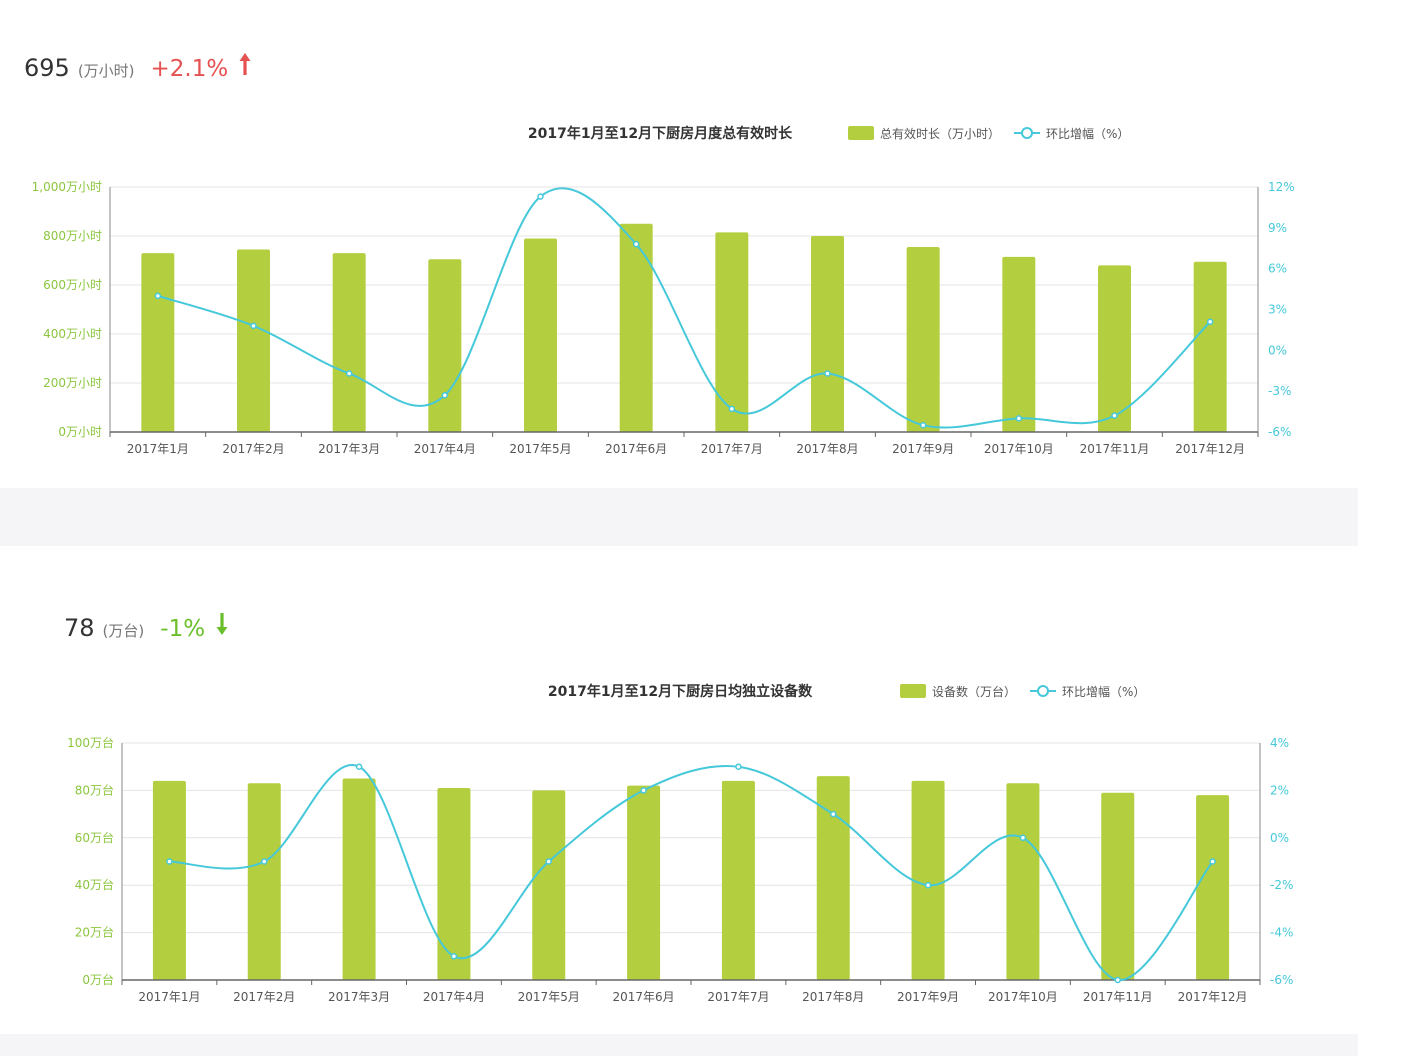  Describe the element at coordinates (146, 627) in the screenshot. I see `kpi-device-count: 78 (万台) -1%` at that location.